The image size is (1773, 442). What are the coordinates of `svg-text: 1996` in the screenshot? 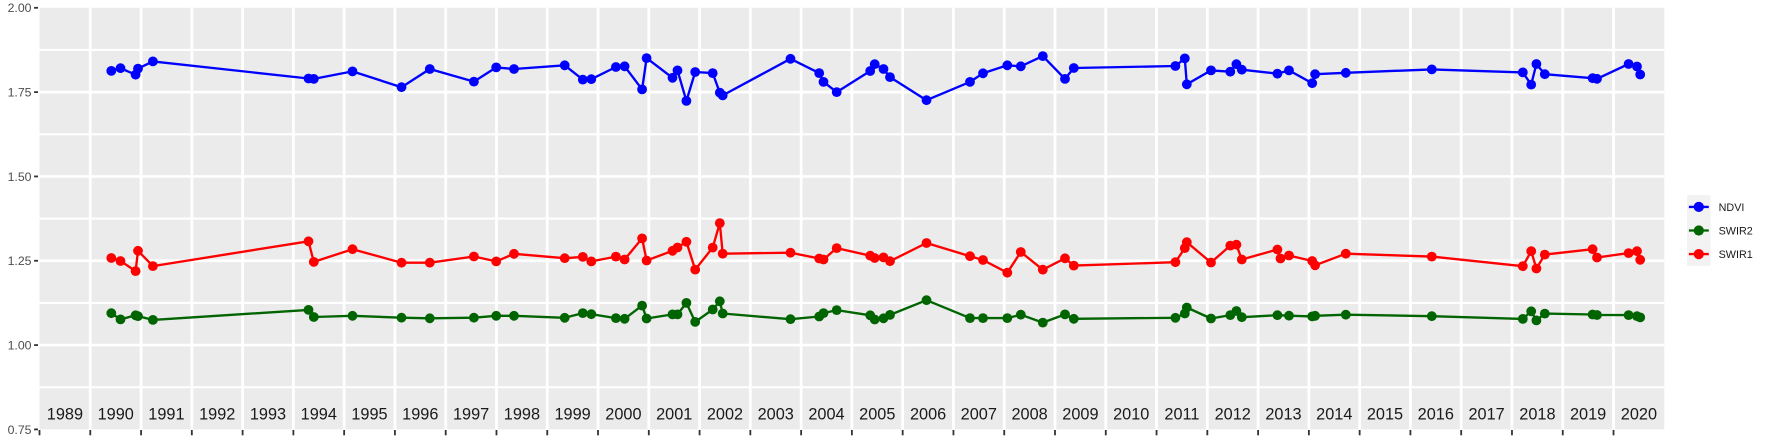 It's located at (420, 414).